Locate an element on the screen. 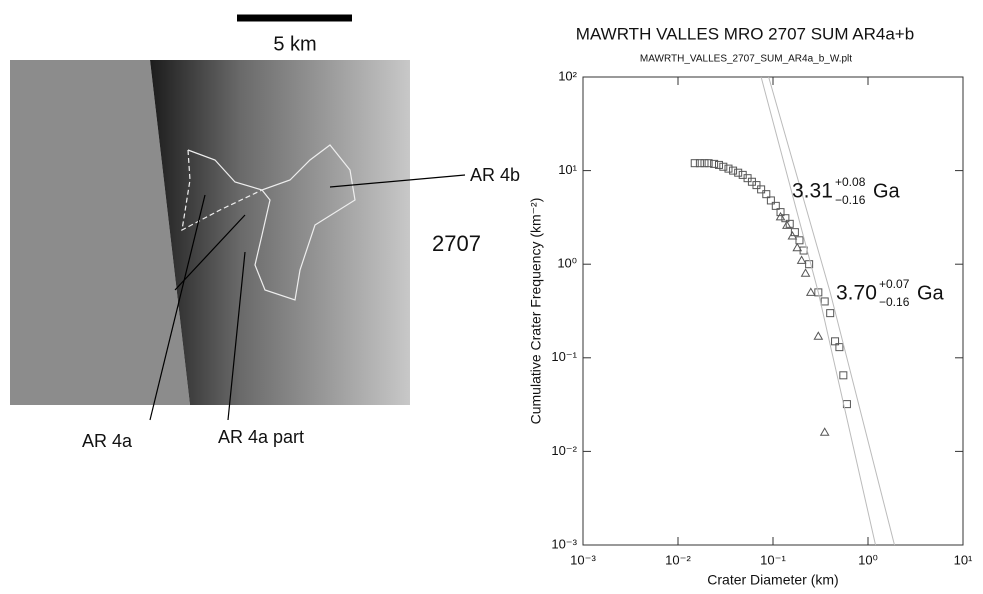 This screenshot has height=594, width=983. x-tick-label: 10⁻³ is located at coordinates (583, 559).